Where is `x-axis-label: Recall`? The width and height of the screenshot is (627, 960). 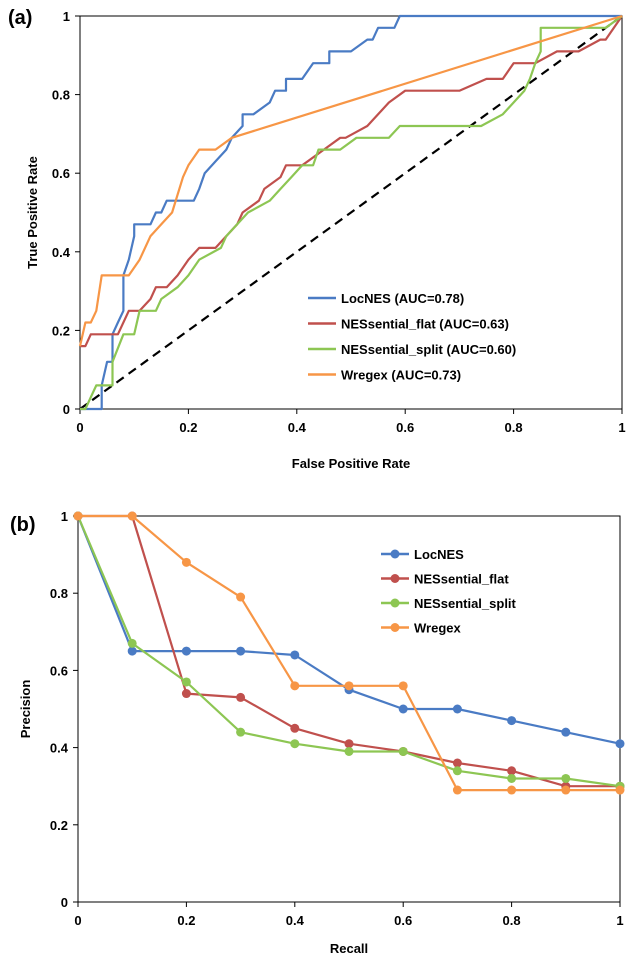 x-axis-label: Recall is located at coordinates (349, 948).